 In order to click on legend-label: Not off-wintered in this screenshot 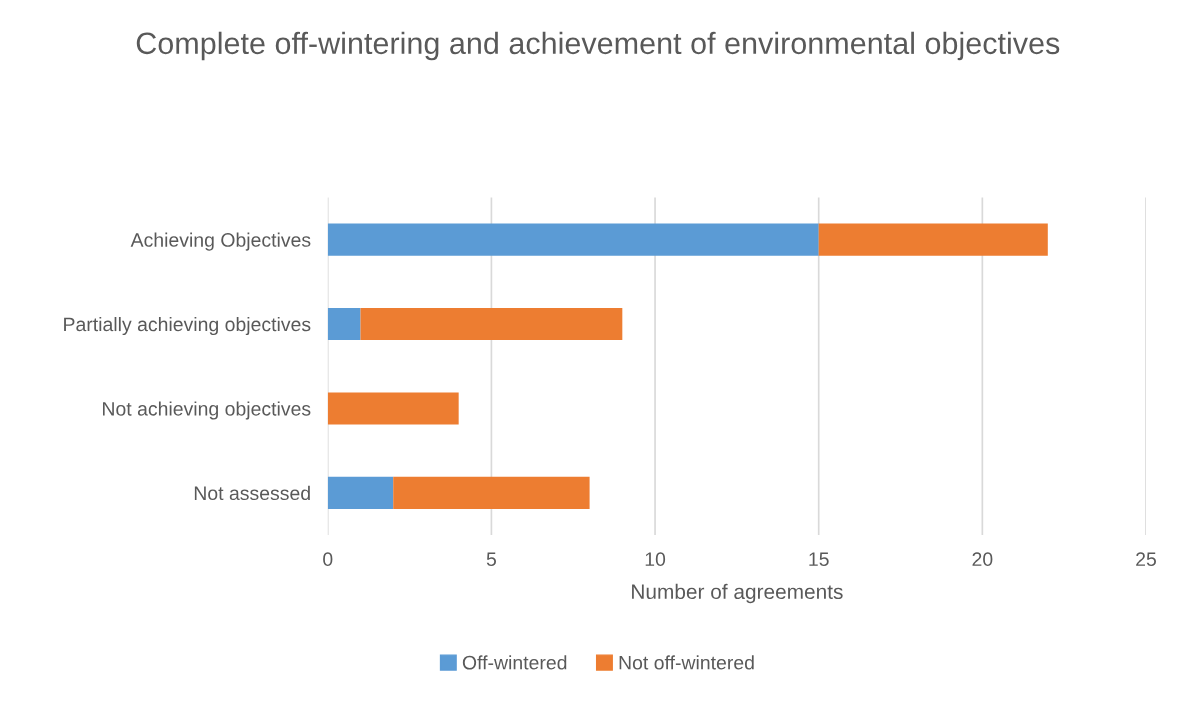, I will do `click(686, 662)`.